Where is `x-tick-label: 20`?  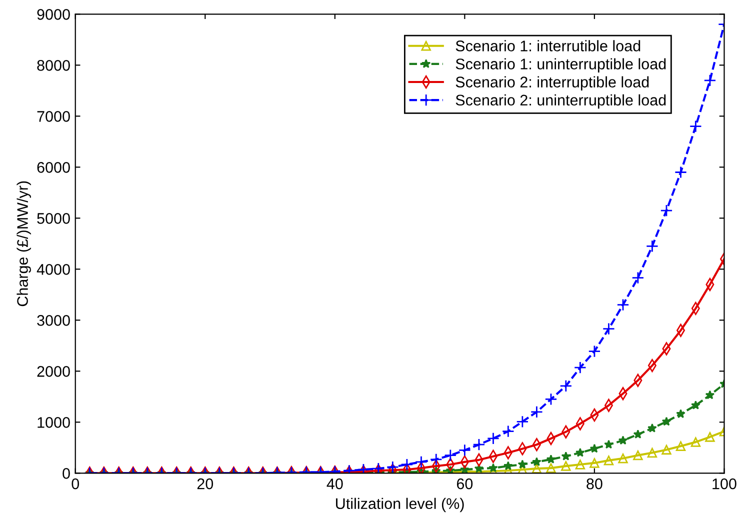 x-tick-label: 20 is located at coordinates (205, 484).